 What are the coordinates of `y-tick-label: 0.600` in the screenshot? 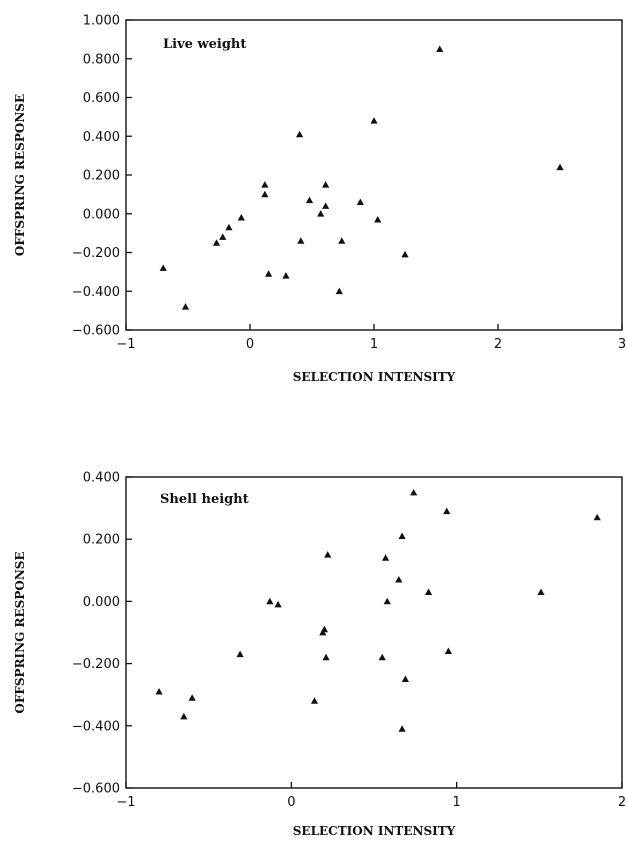 It's located at (101, 98).